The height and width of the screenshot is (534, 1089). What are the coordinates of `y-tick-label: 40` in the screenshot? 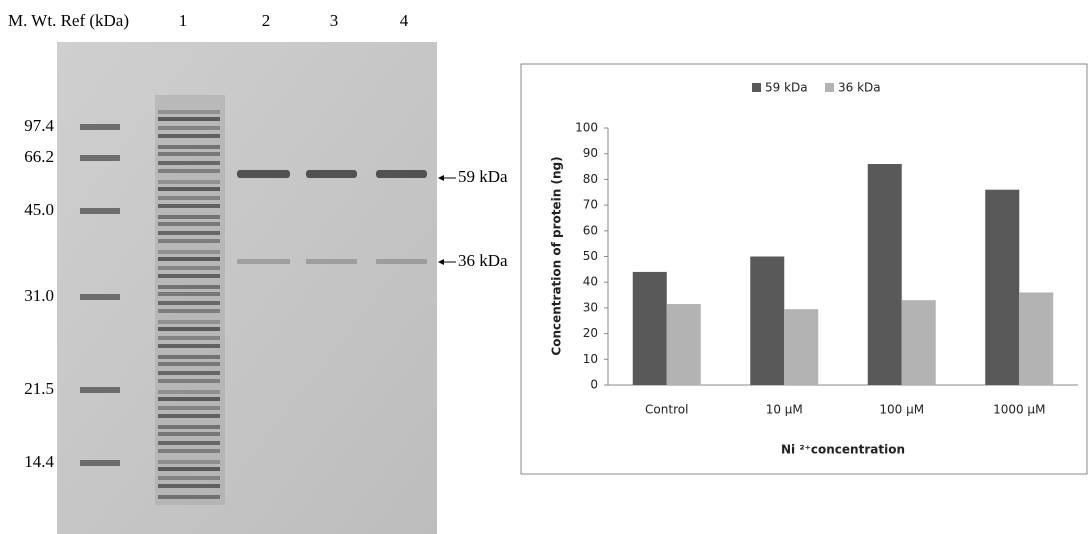 It's located at (590, 282).